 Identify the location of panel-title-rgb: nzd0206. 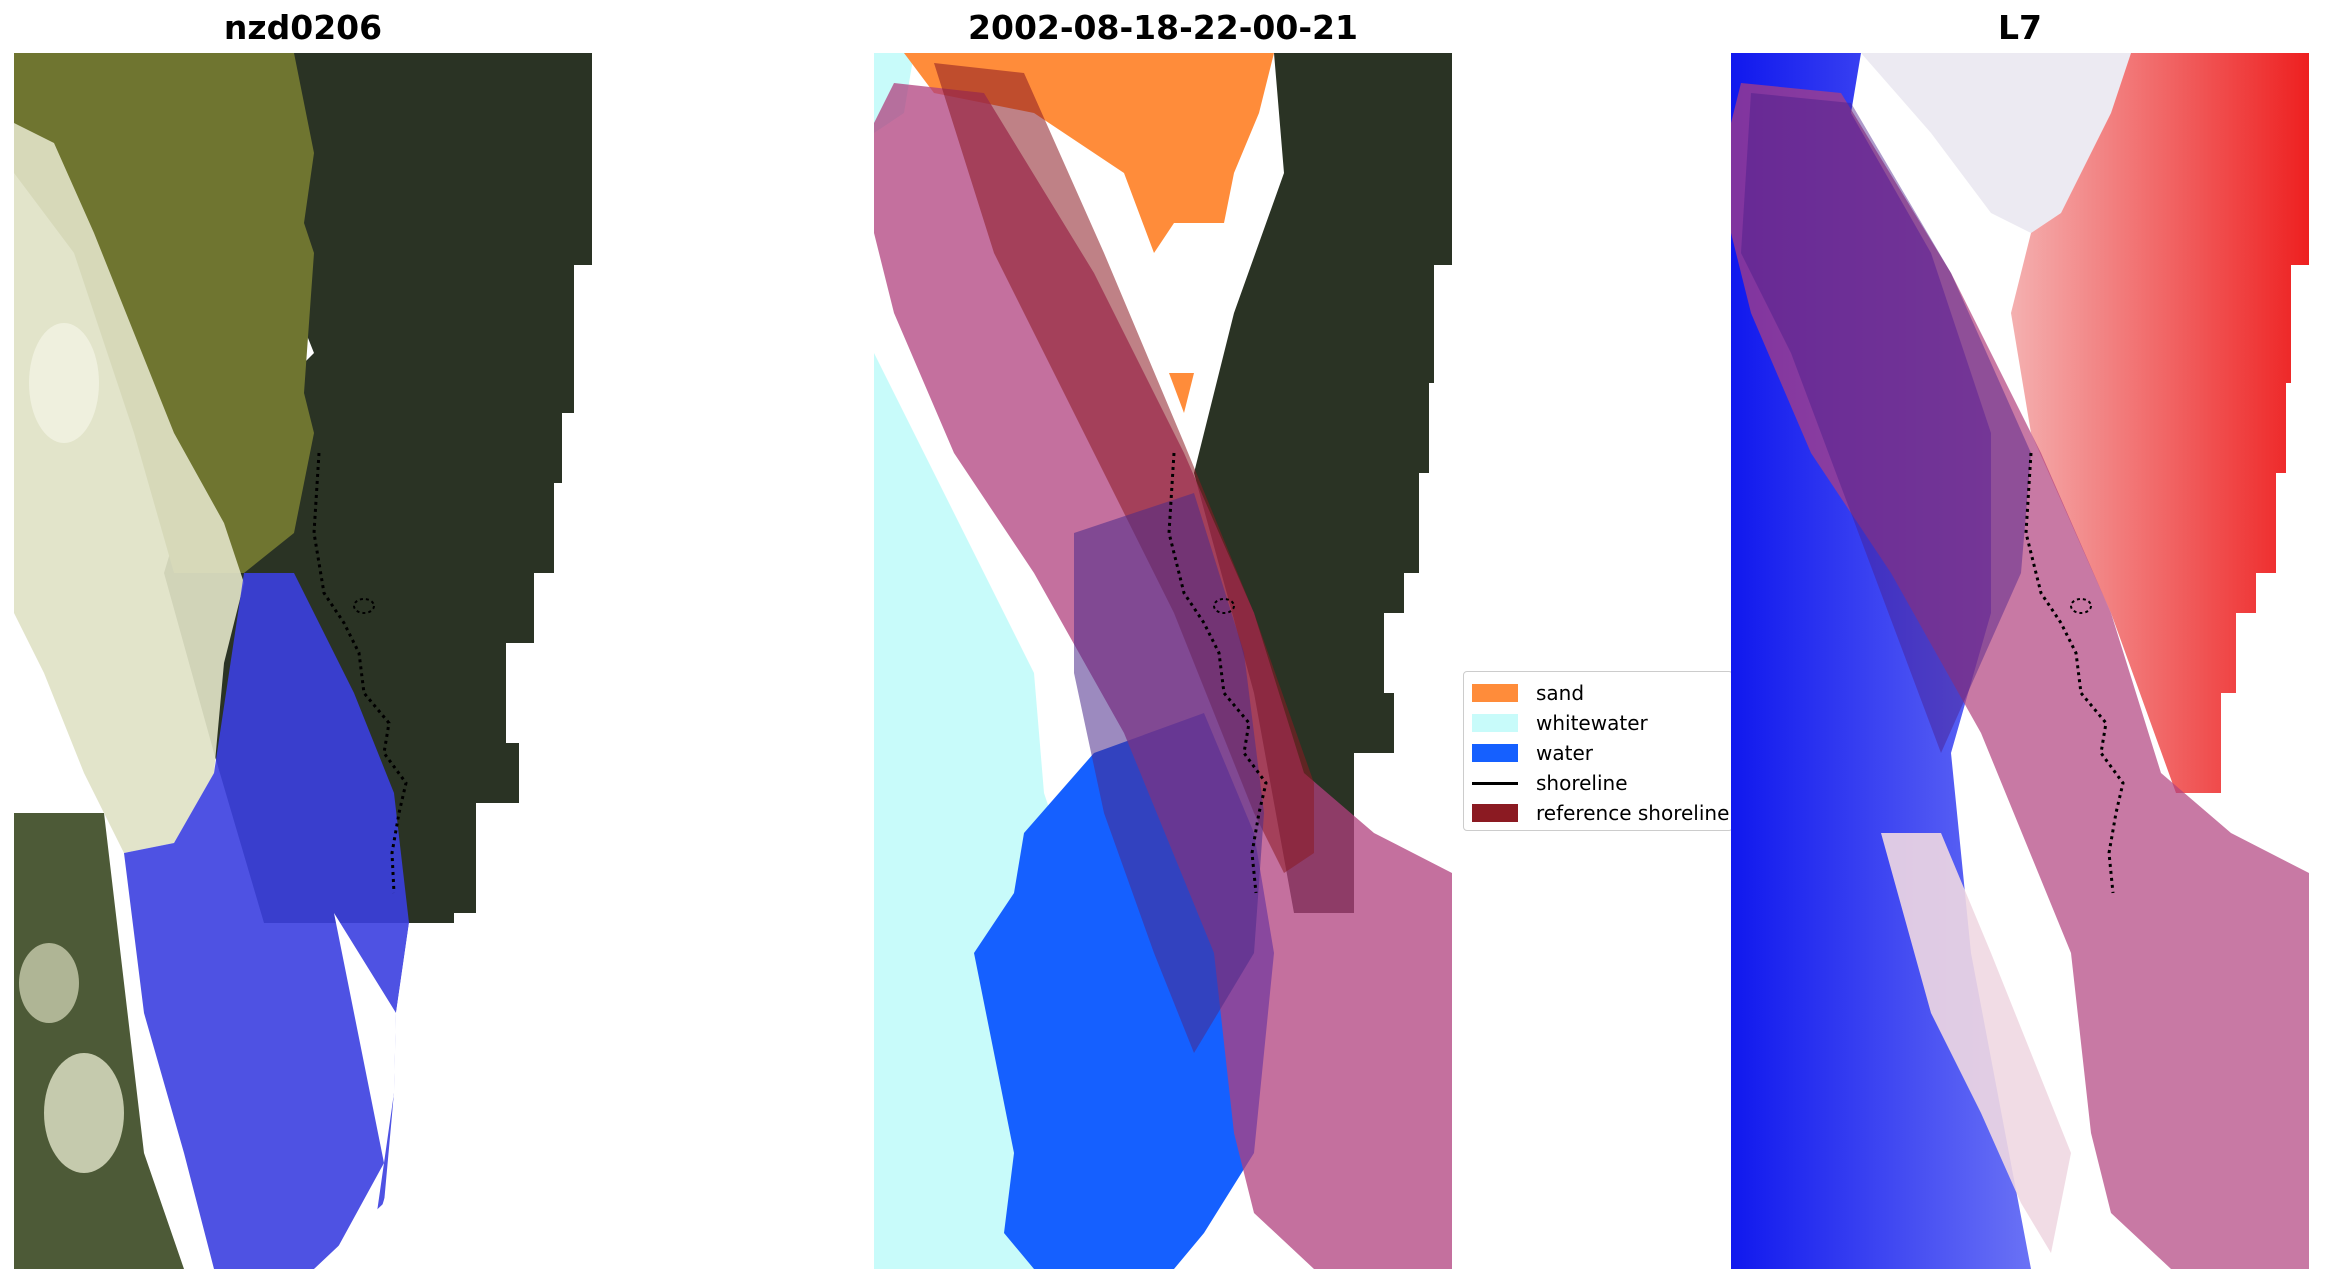
(303, 27).